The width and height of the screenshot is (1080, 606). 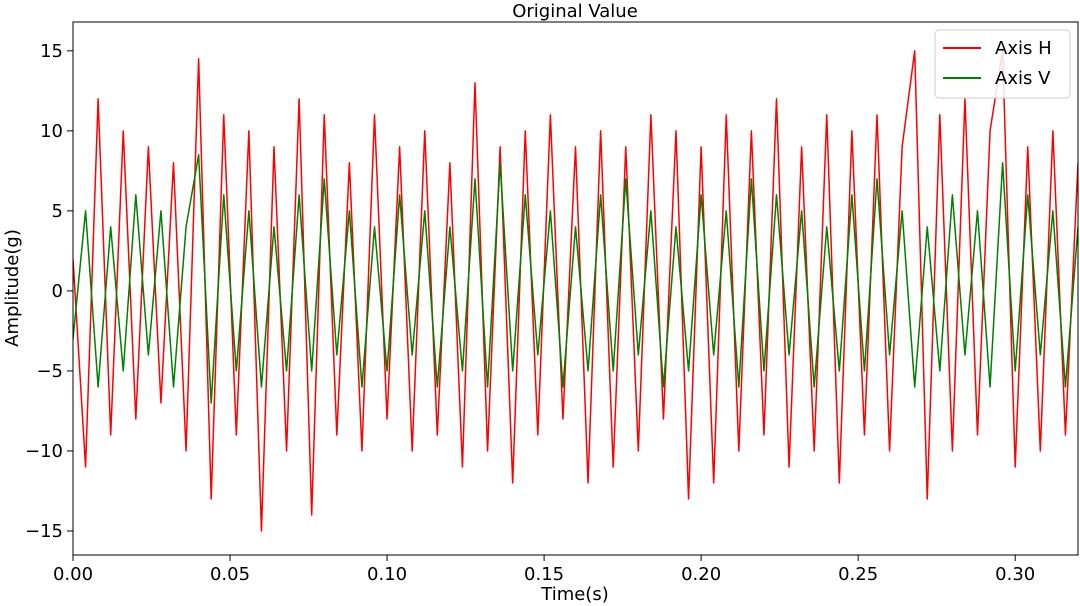 I want to click on y-tick-label: 10, so click(x=51, y=131).